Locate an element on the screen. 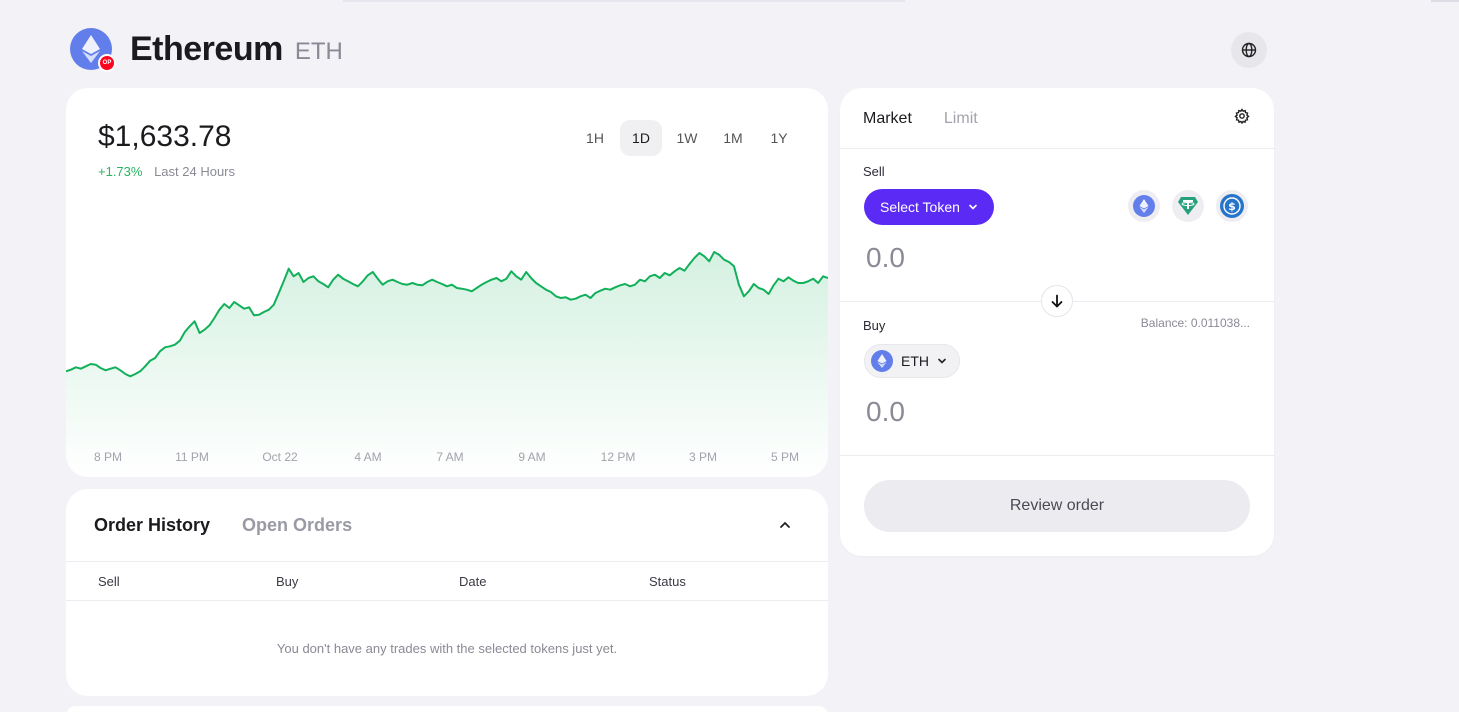  quick-token-usdc: $ is located at coordinates (1232, 206).